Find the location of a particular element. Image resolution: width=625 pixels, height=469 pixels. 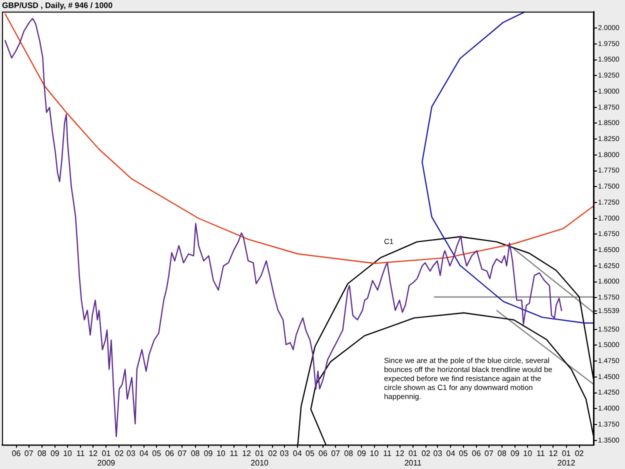

x-tick-label: 01 2009 is located at coordinates (106, 458).